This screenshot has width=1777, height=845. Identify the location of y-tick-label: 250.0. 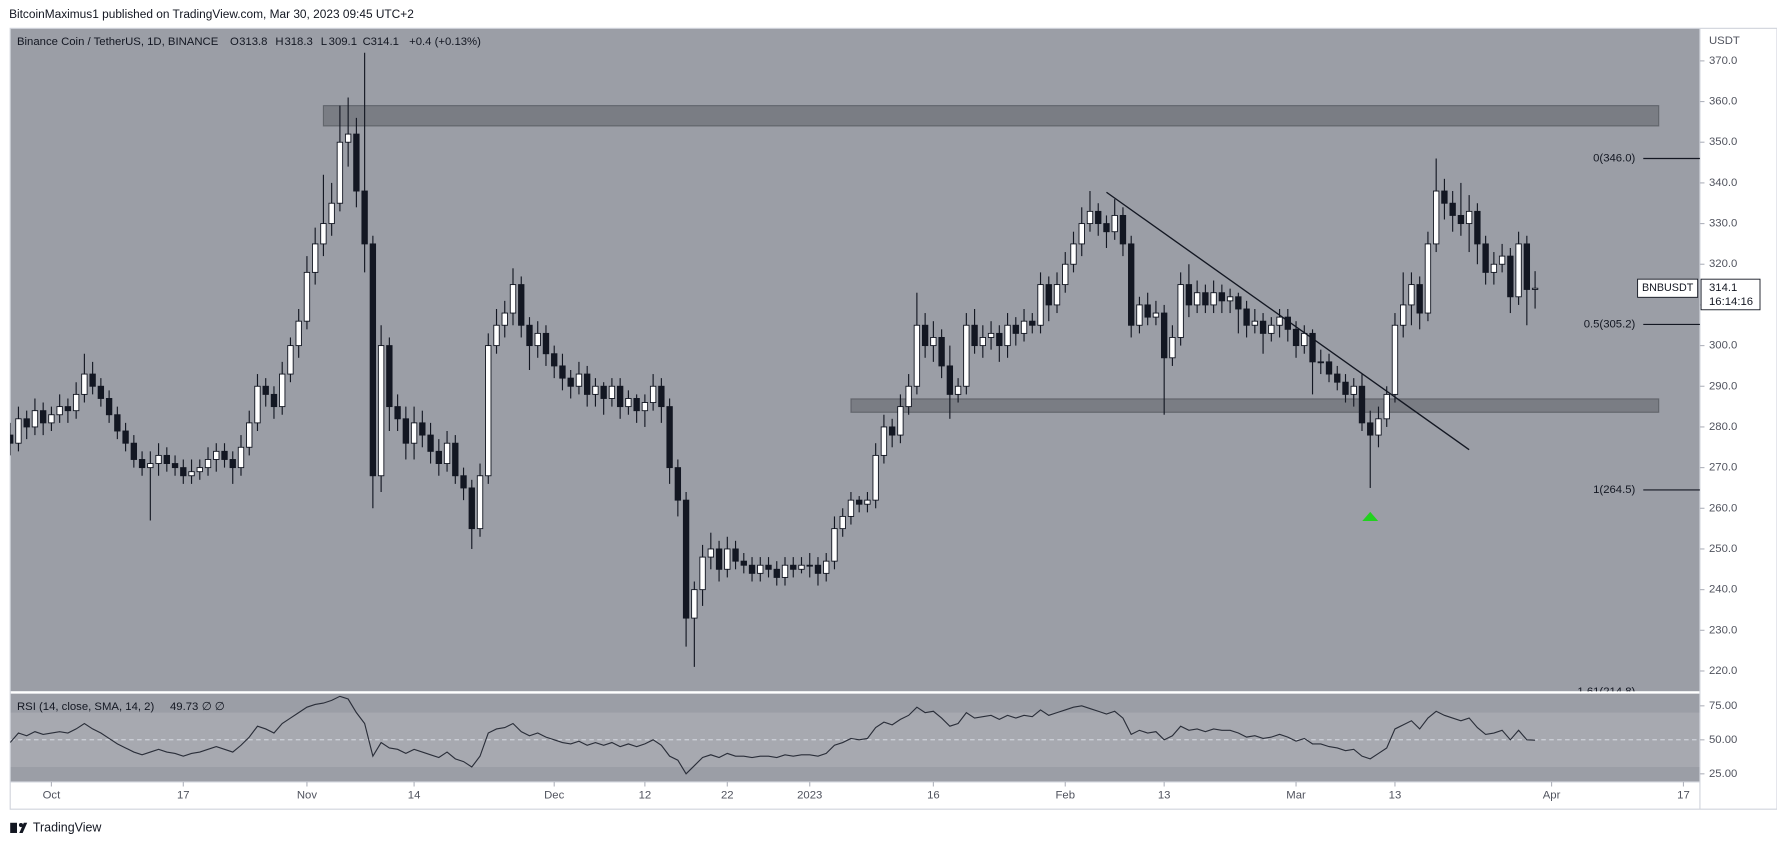
(1723, 549).